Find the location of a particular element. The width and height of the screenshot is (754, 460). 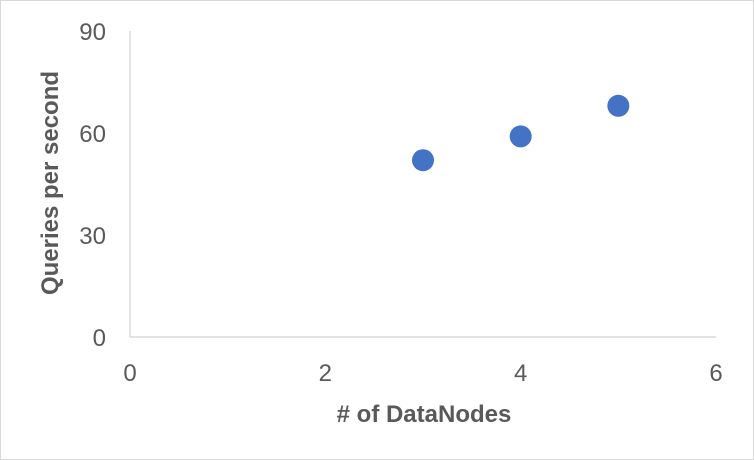

x-axis-title: # of DataNodes is located at coordinates (424, 414).